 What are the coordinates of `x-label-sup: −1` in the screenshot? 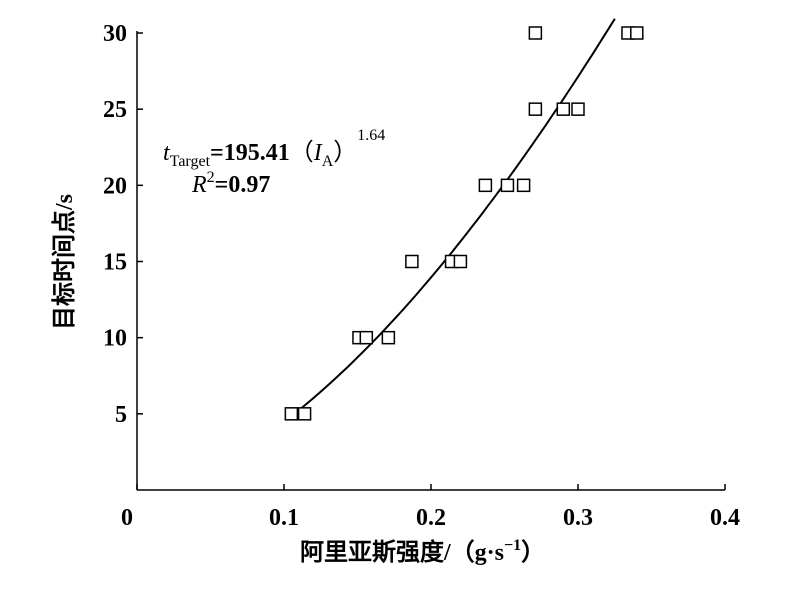 It's located at (512, 545).